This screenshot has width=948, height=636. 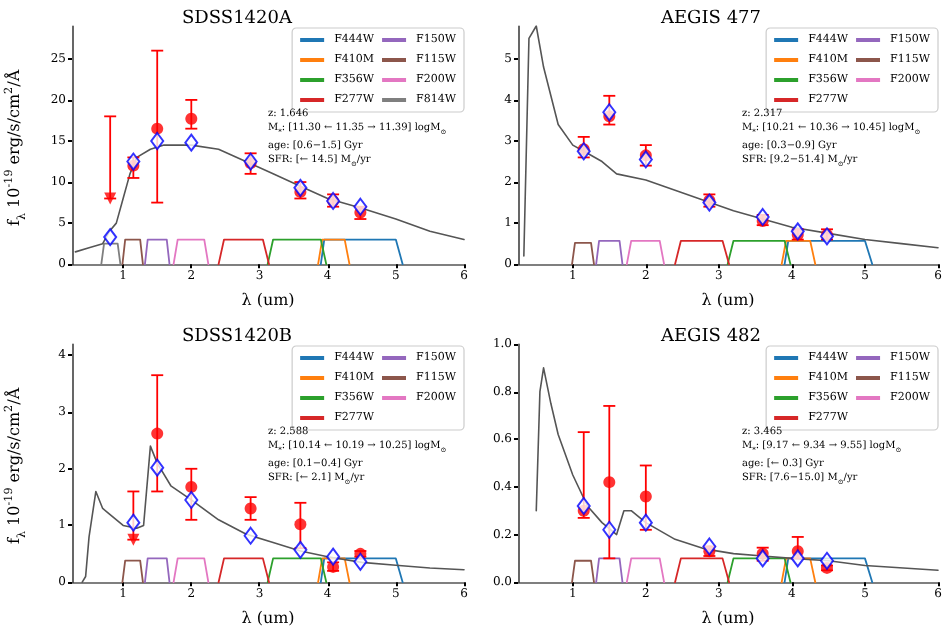 I want to click on chart-title: AEGIS 477, so click(x=710, y=19).